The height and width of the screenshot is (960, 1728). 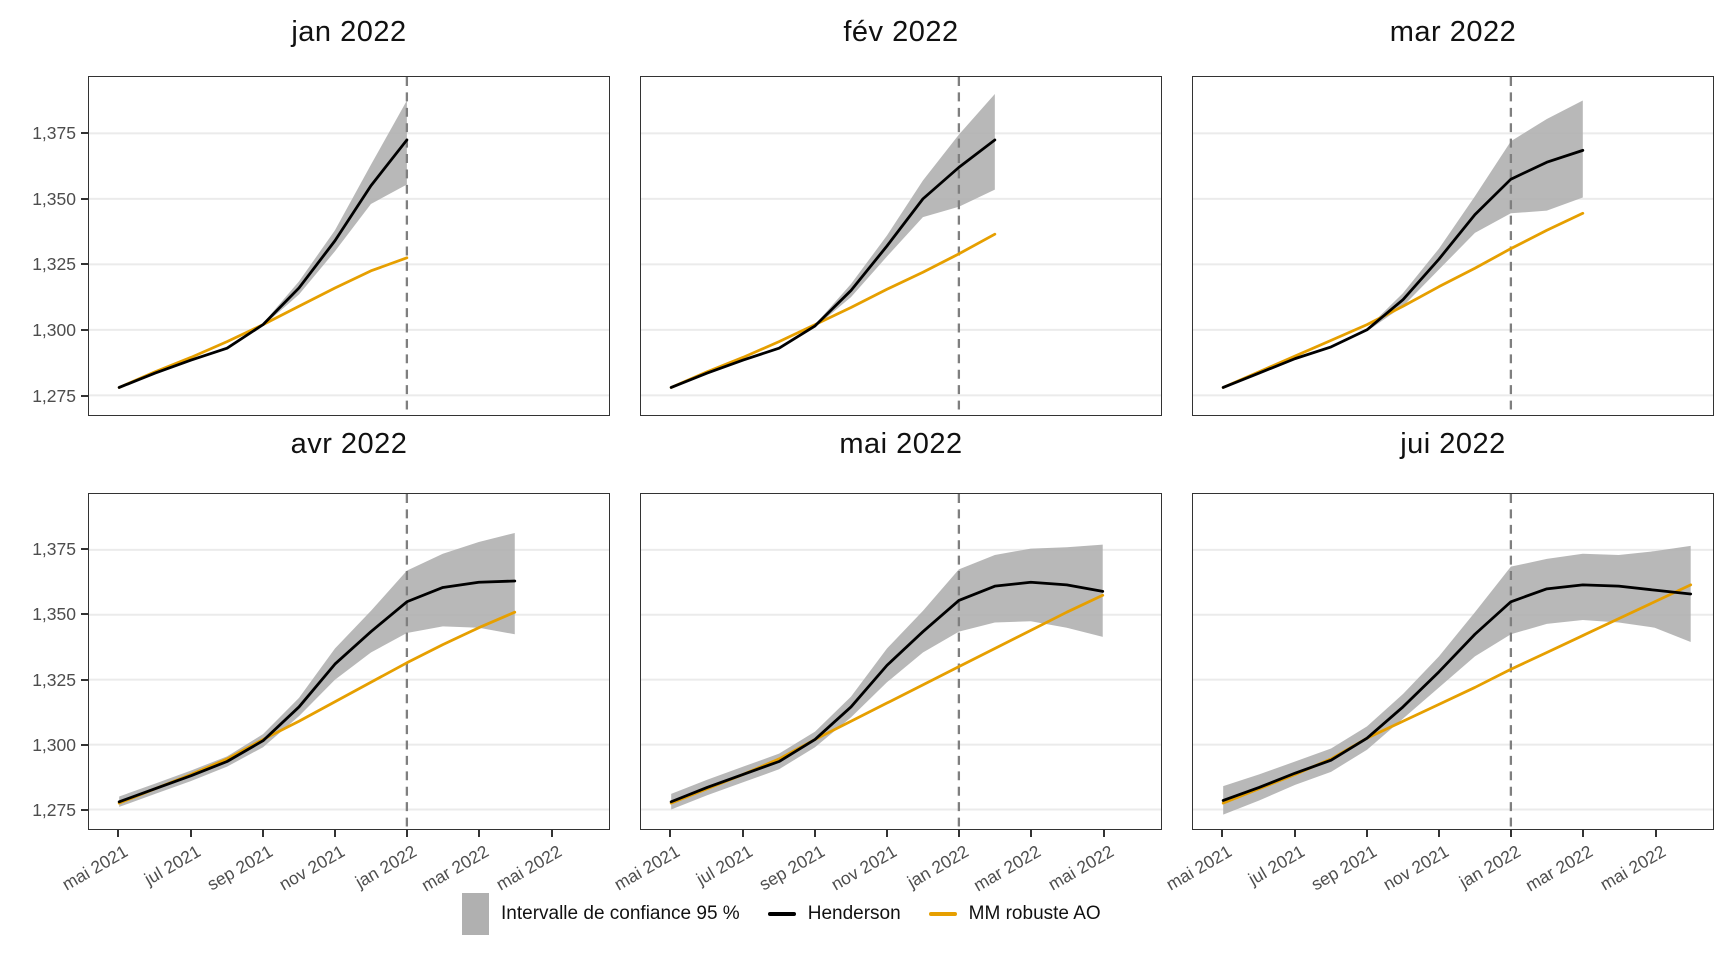 I want to click on mm-robuste-ao-line-swatch-icon, so click(x=942, y=914).